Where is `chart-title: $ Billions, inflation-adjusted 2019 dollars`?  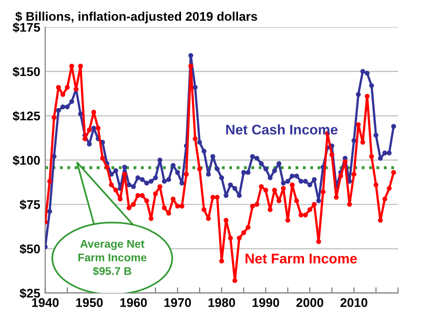 chart-title: $ Billions, inflation-adjusted 2019 dollars is located at coordinates (136, 17).